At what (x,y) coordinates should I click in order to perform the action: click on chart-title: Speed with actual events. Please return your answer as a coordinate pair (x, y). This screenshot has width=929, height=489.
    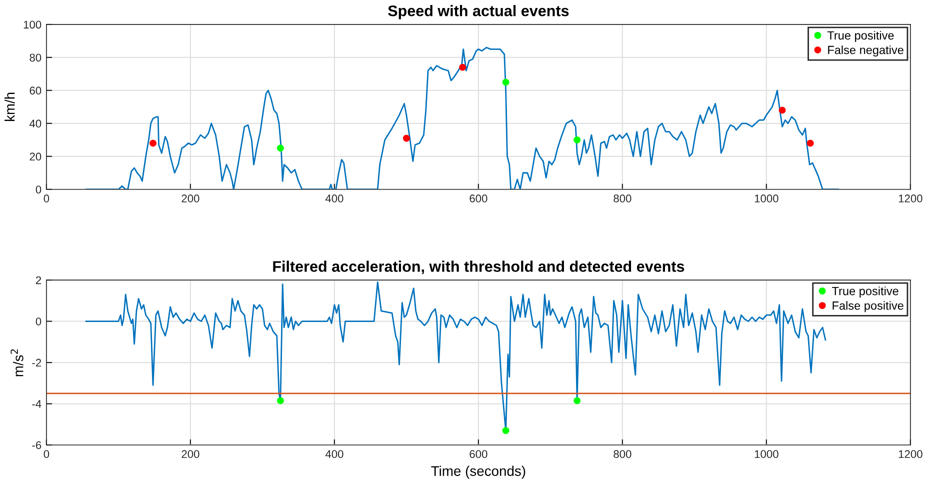
    Looking at the image, I should click on (478, 12).